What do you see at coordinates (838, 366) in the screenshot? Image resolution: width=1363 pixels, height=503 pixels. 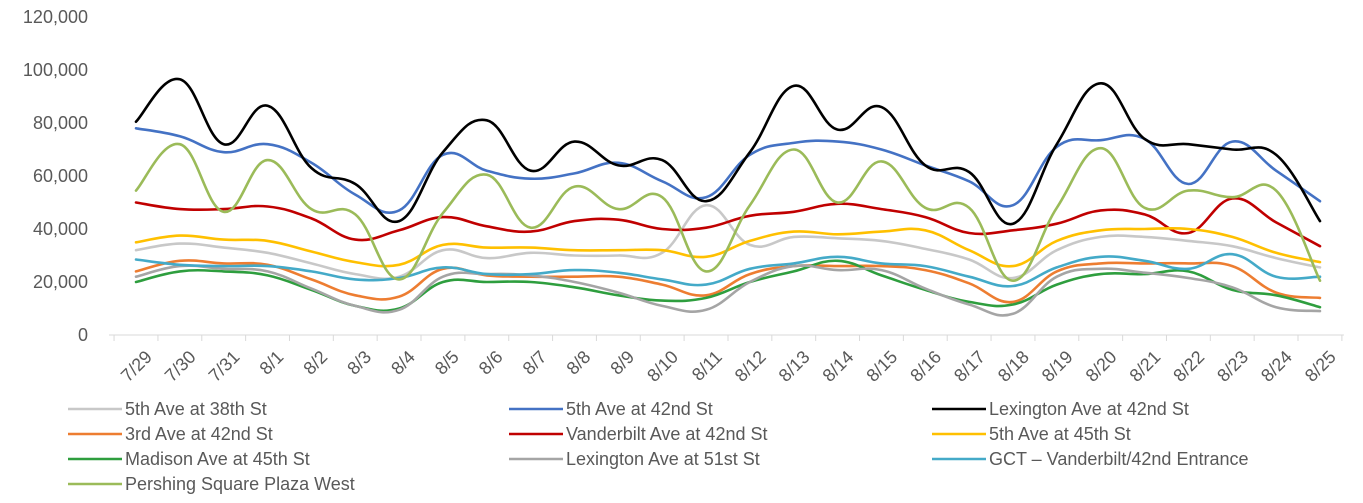 I see `x-tick-label: 8/14` at bounding box center [838, 366].